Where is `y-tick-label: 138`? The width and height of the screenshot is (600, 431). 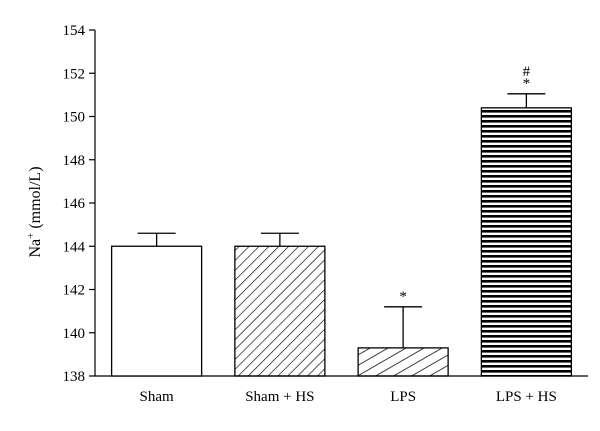 y-tick-label: 138 is located at coordinates (74, 377).